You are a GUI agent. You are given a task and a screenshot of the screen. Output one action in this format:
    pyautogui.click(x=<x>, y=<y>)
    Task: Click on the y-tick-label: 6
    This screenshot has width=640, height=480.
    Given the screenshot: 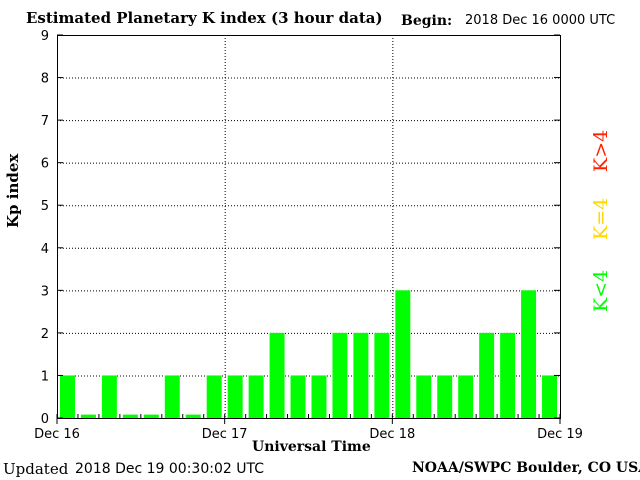 What is the action you would take?
    pyautogui.click(x=45, y=164)
    